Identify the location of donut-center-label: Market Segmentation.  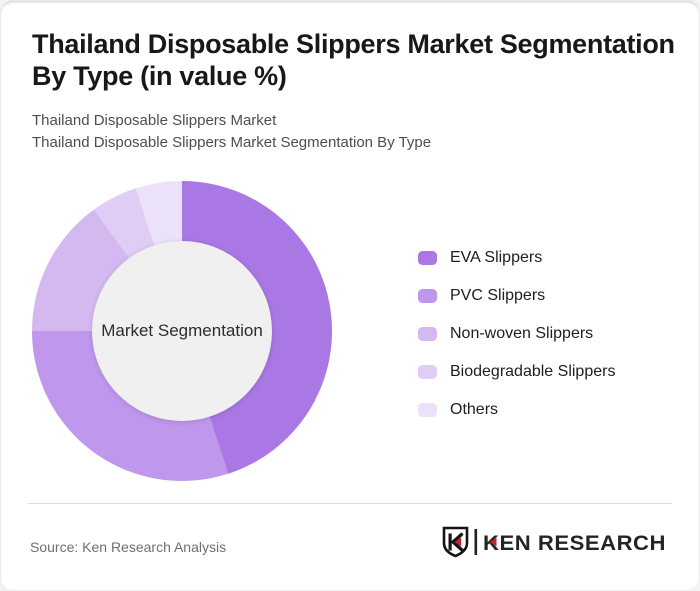
(182, 330).